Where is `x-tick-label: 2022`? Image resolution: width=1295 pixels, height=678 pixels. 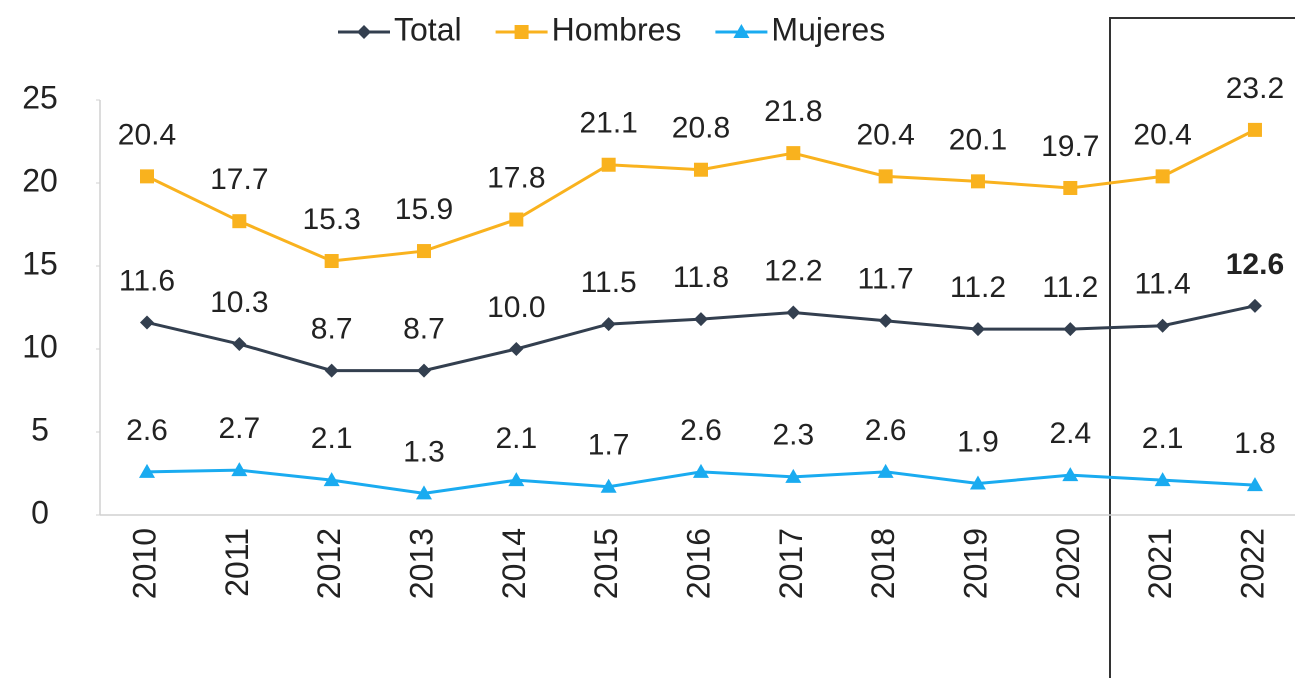 x-tick-label: 2022 is located at coordinates (1252, 563).